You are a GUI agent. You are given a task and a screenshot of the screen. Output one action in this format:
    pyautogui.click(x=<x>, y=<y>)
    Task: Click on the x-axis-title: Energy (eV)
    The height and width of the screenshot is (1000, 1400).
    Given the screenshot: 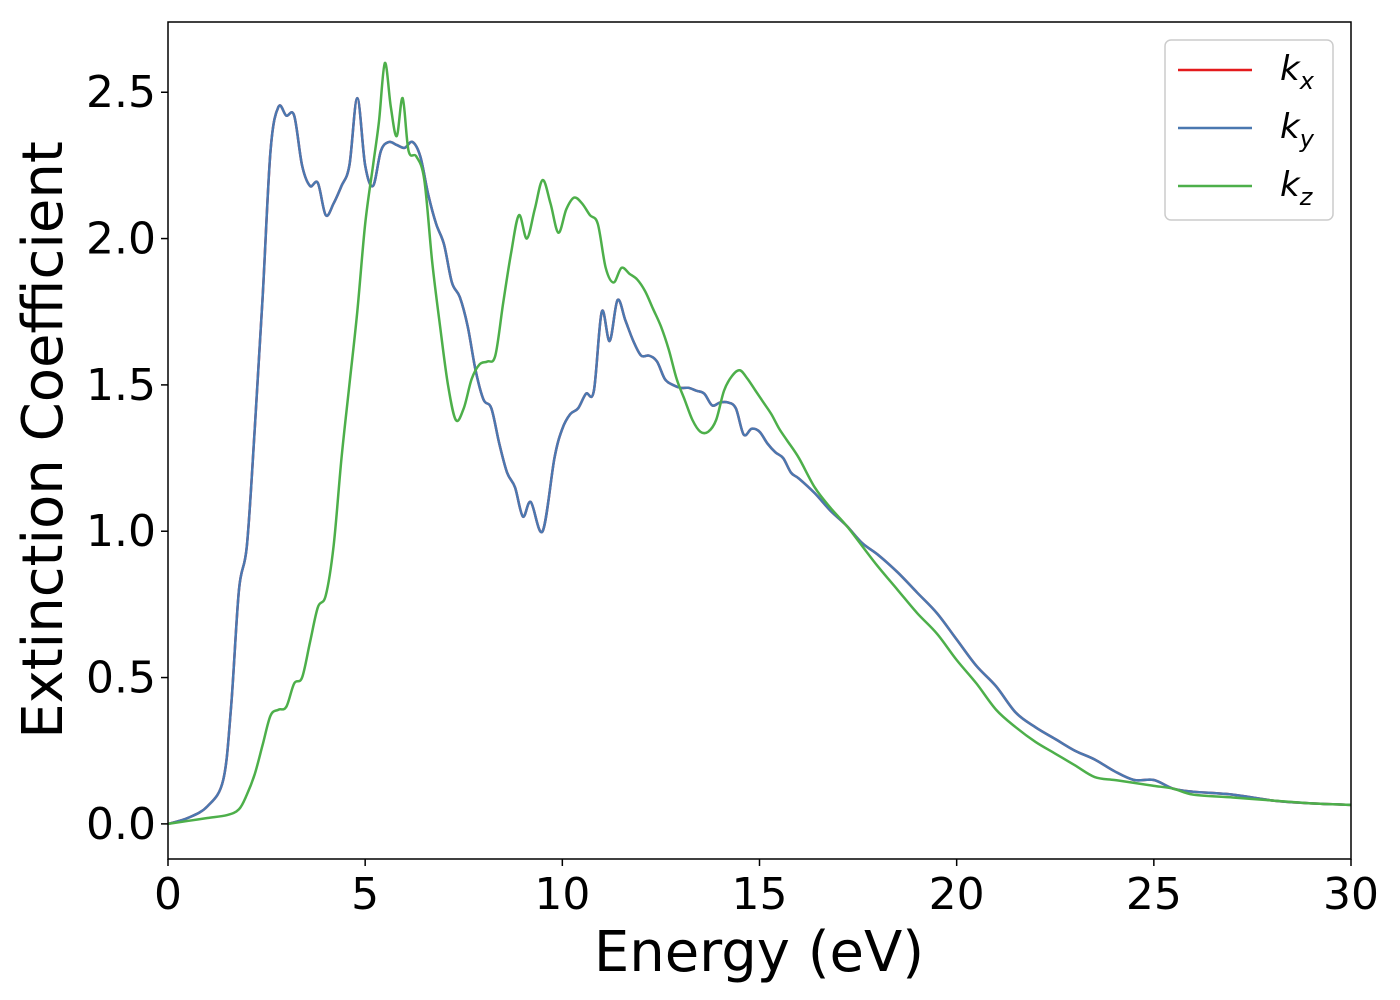 What is the action you would take?
    pyautogui.click(x=759, y=952)
    